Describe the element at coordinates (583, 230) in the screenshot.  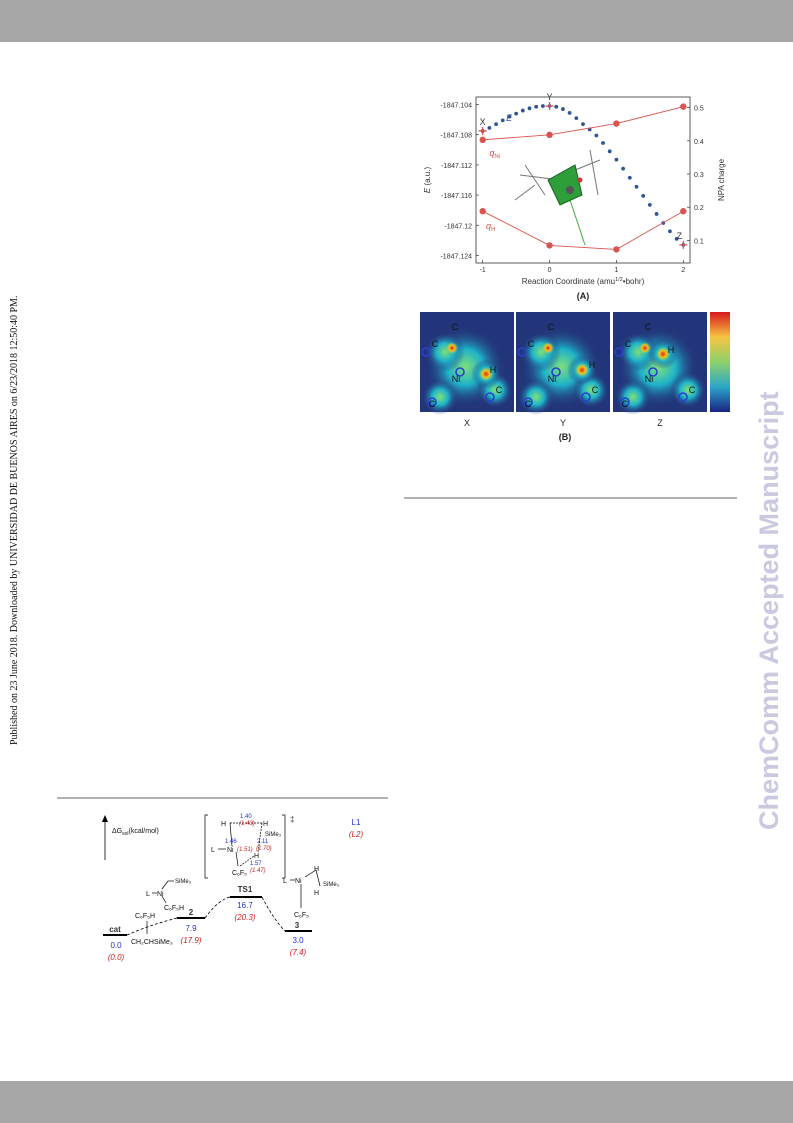
I see `series-line` at that location.